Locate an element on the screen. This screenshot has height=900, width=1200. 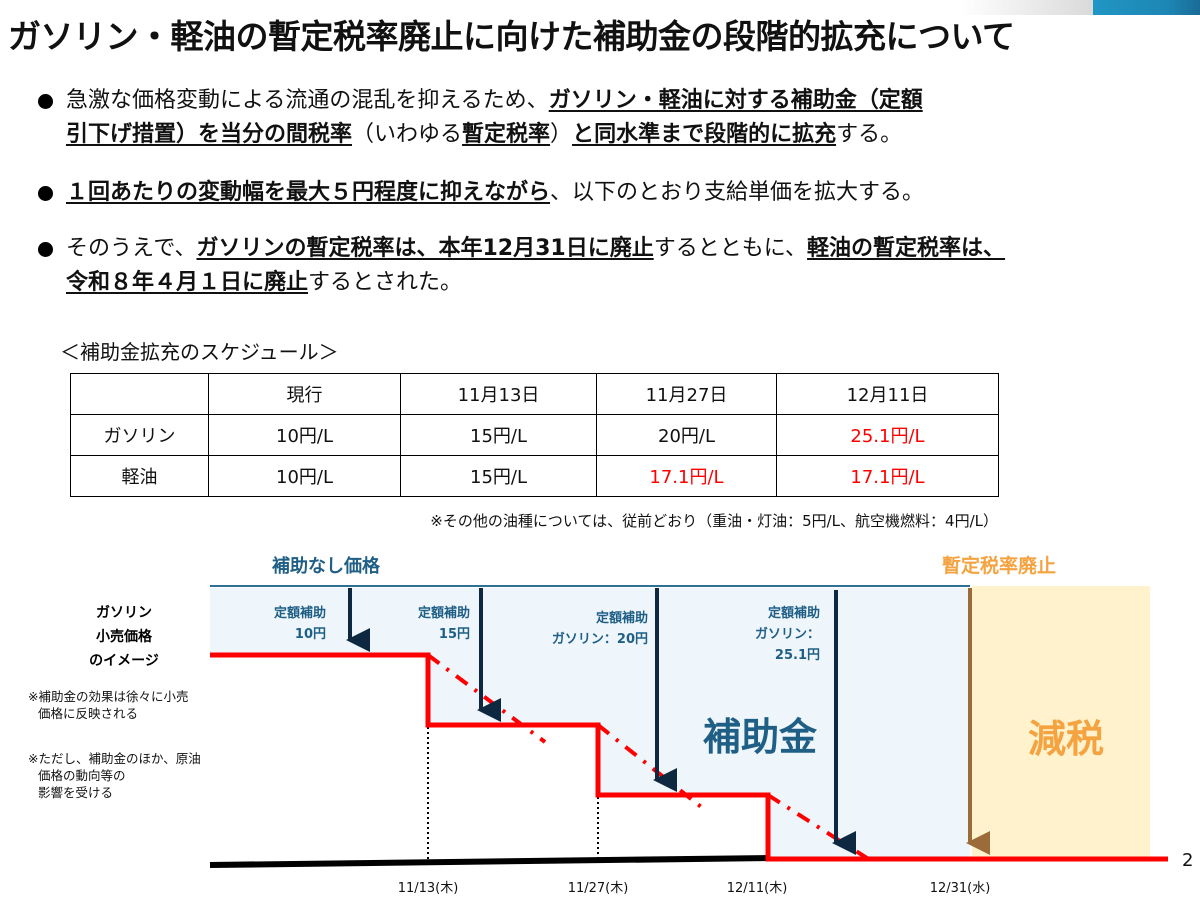
emphasis: 引下げ措置）を当分の間税率 is located at coordinates (209, 134).